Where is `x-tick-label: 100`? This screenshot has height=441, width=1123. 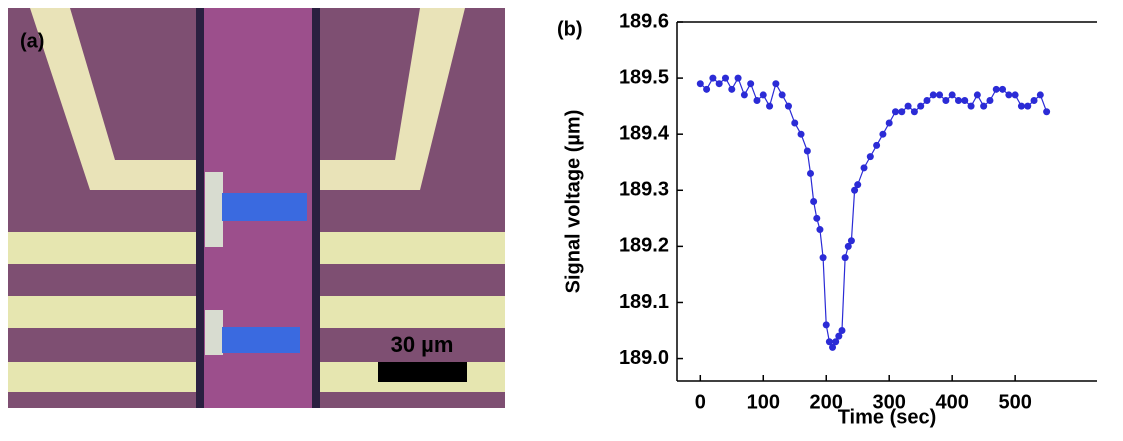 x-tick-label: 100 is located at coordinates (763, 402).